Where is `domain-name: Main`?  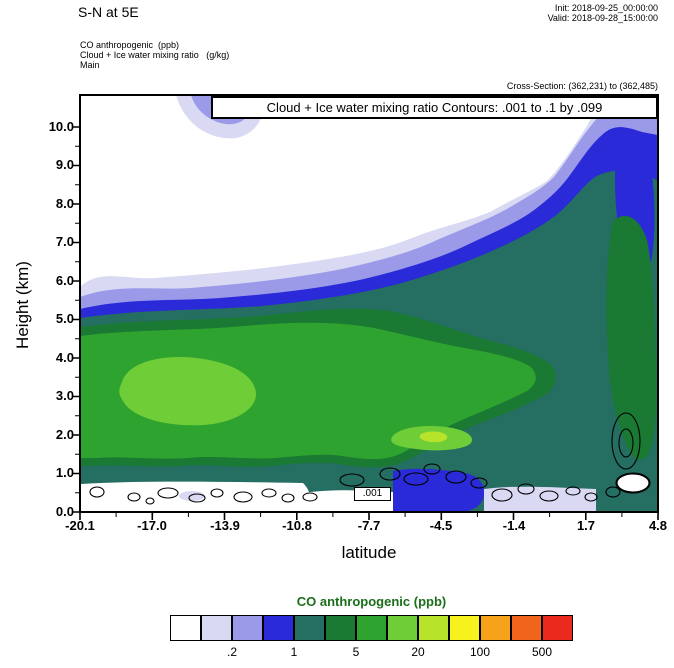
domain-name: Main is located at coordinates (90, 65).